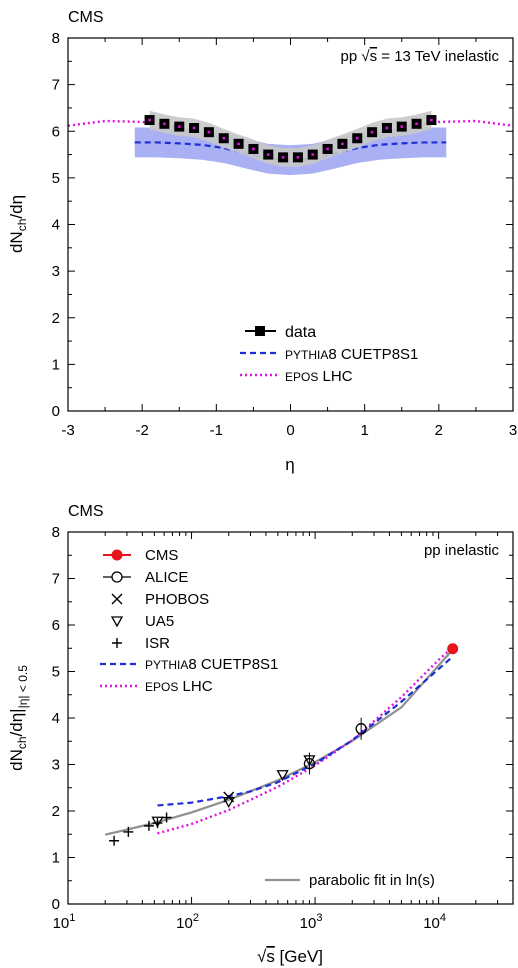  What do you see at coordinates (260, 331) in the screenshot?
I see `legend-data-marker` at bounding box center [260, 331].